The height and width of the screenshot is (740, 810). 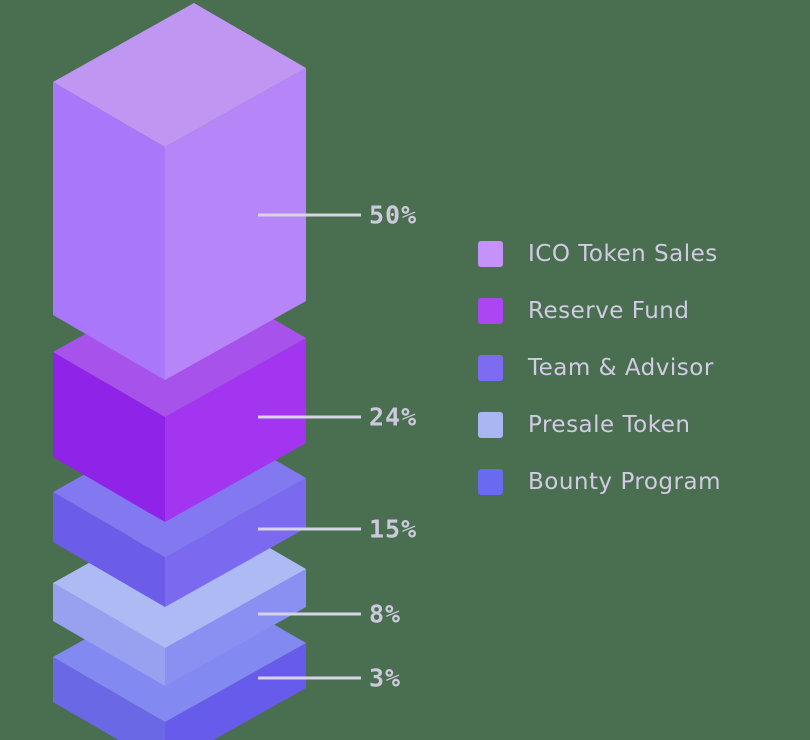 I want to click on block-team-advisor-left-face, so click(x=109, y=549).